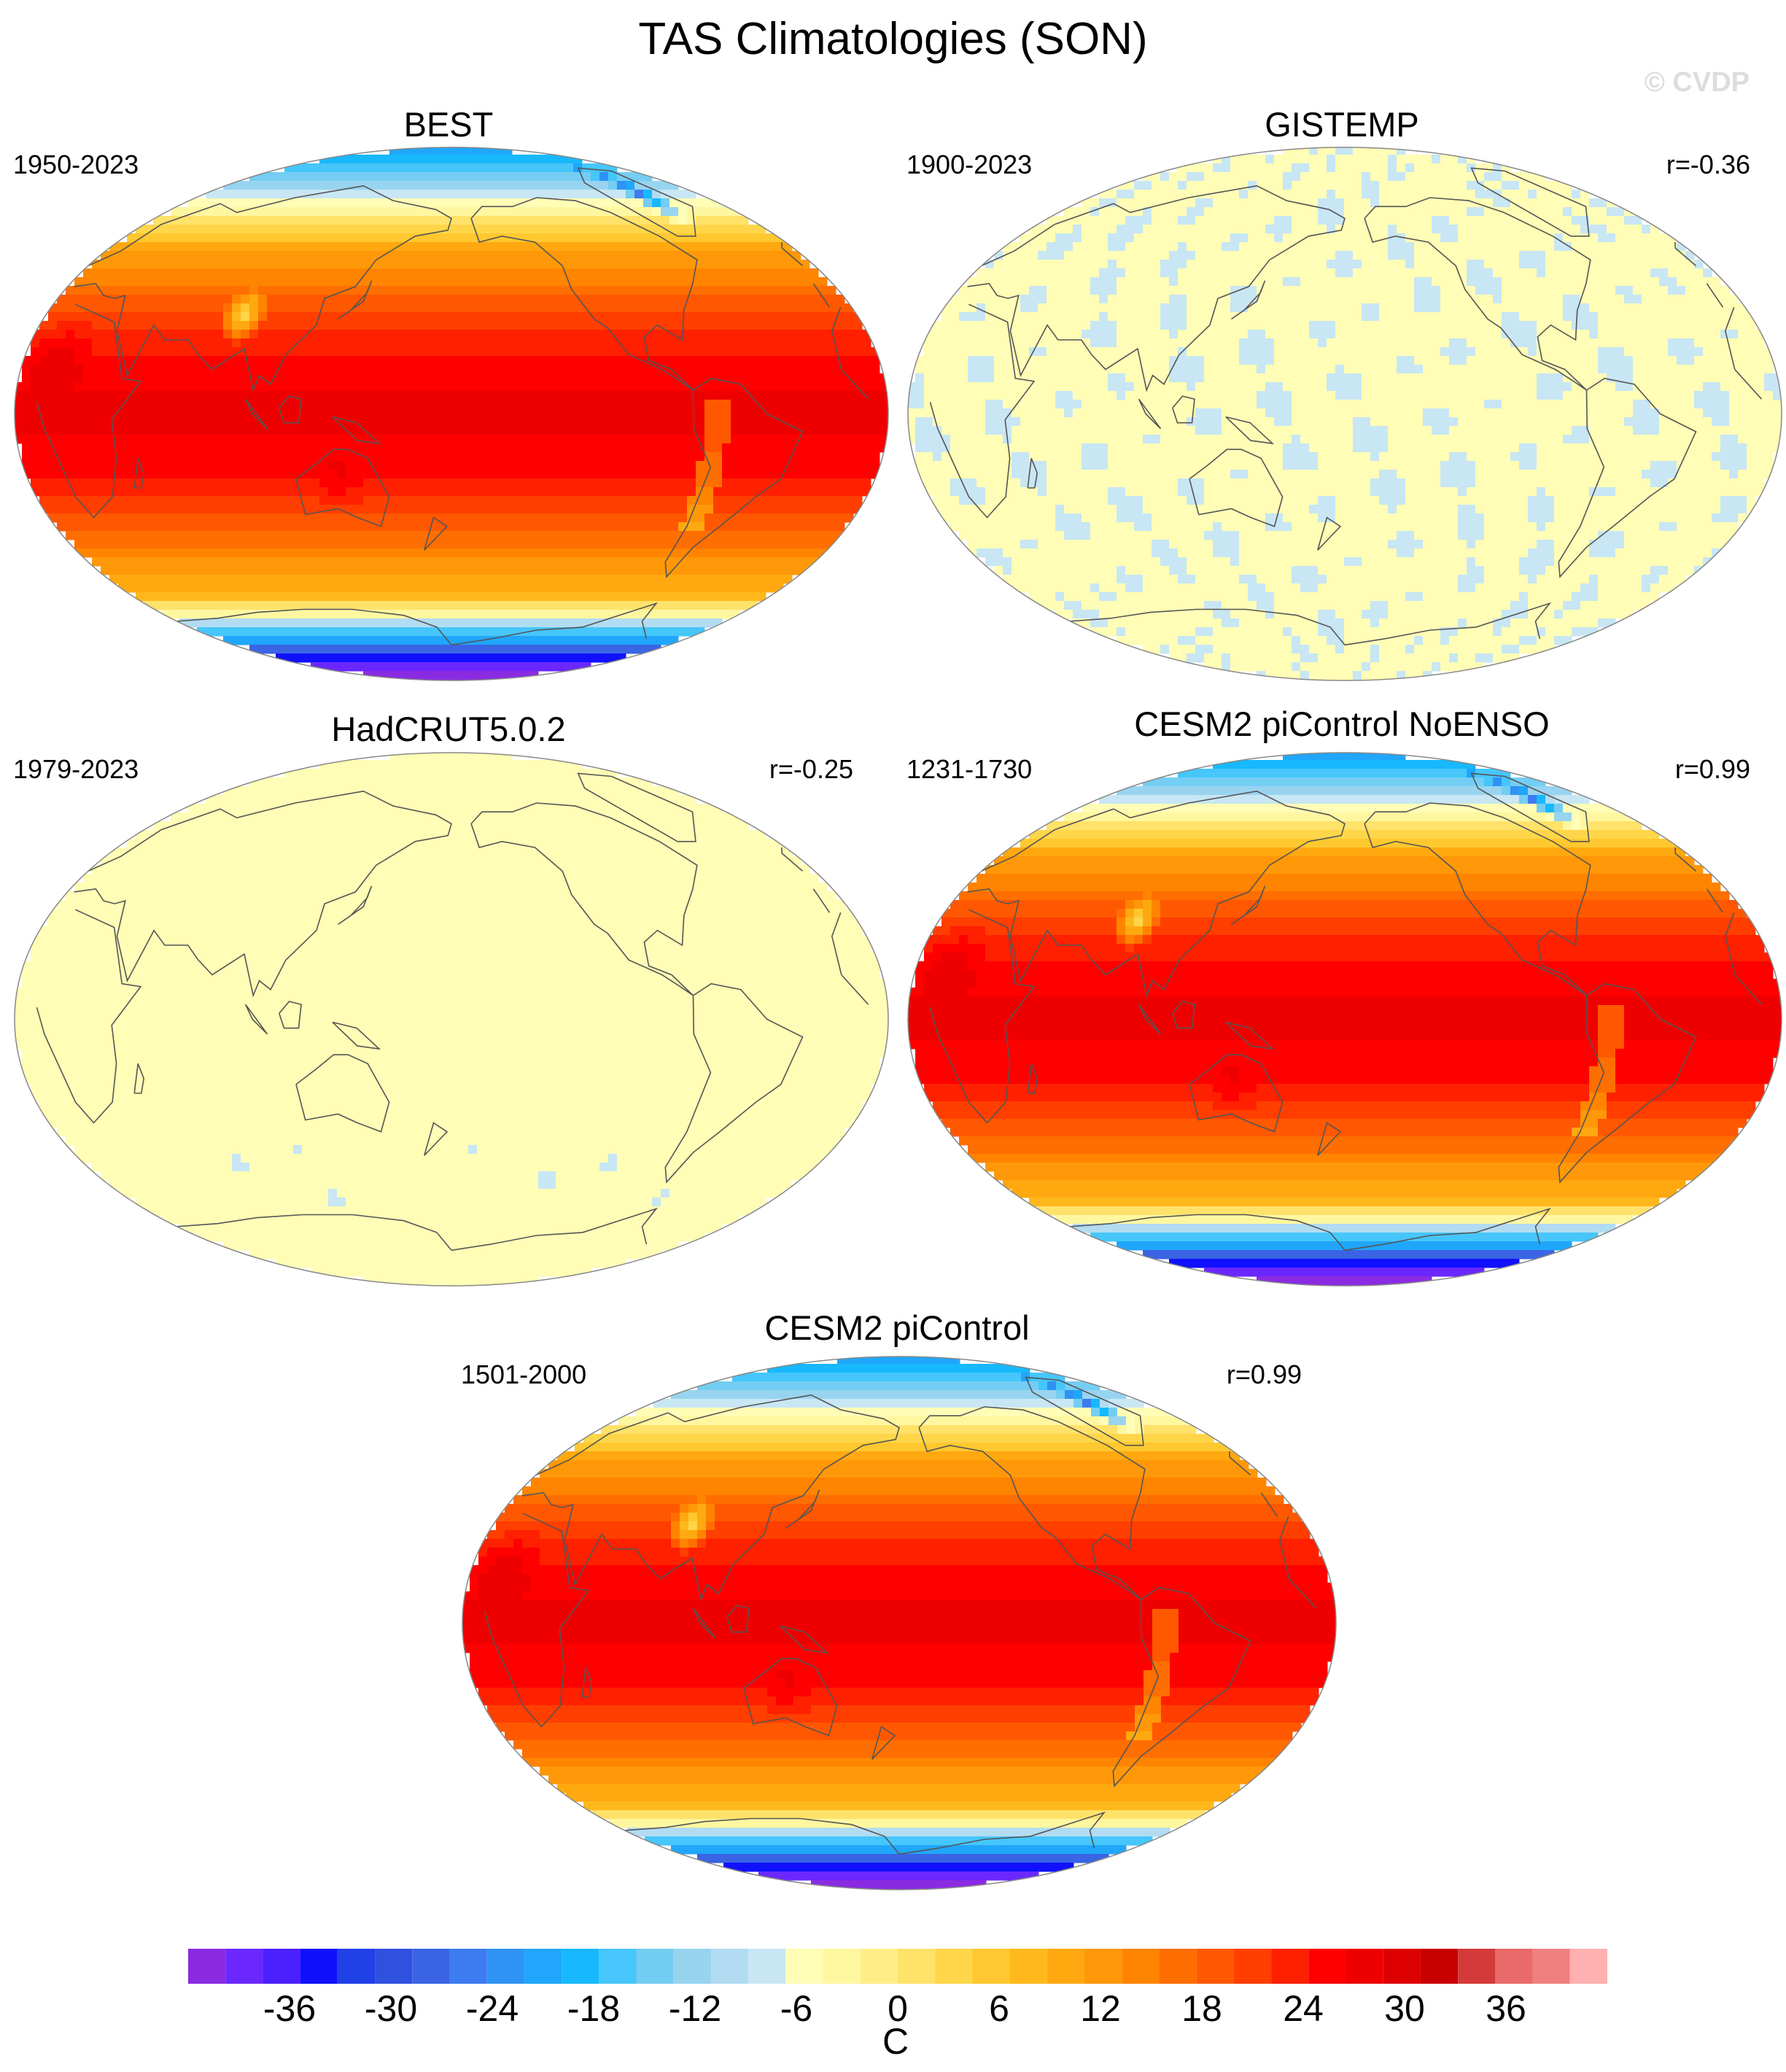 The width and height of the screenshot is (1786, 2072). What do you see at coordinates (1405, 2008) in the screenshot?
I see `colorbar-tick-label: 30` at bounding box center [1405, 2008].